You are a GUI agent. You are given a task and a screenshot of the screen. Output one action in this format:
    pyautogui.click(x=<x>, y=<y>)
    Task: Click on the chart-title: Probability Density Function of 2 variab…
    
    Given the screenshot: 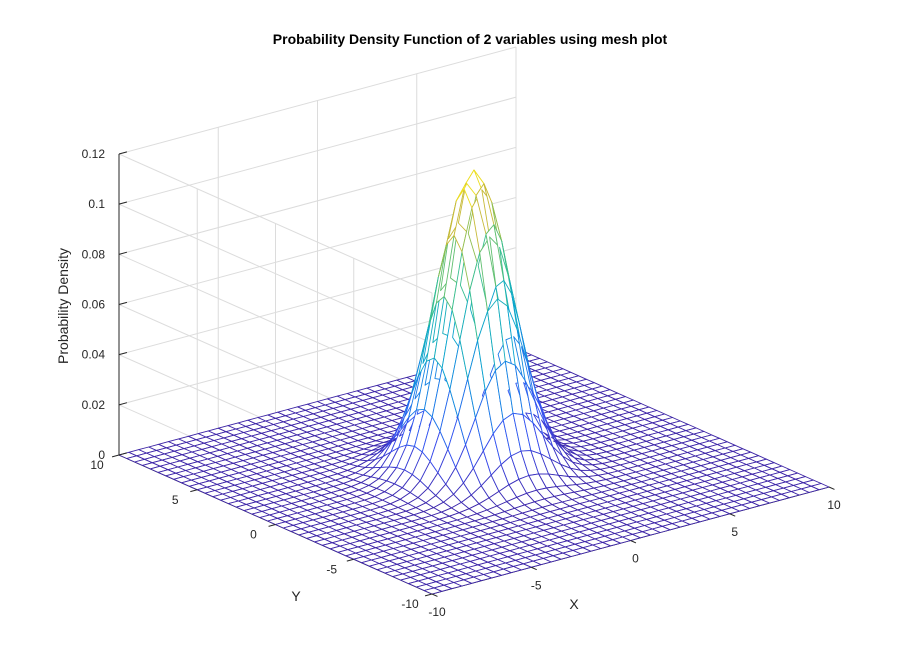 What is the action you would take?
    pyautogui.click(x=470, y=39)
    